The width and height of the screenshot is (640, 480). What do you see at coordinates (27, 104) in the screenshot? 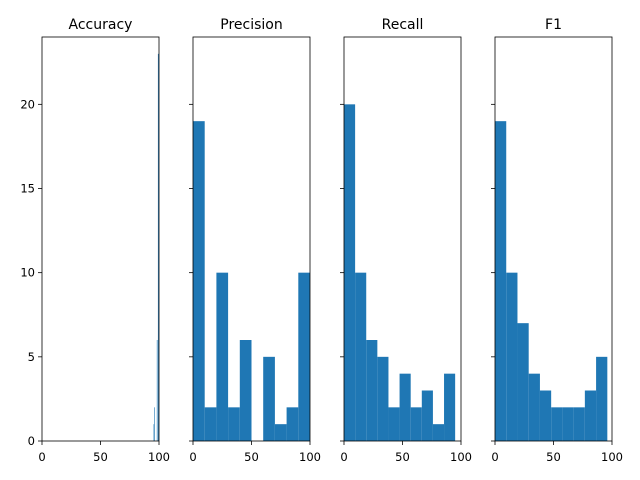
I see `y-tick-label: 20` at bounding box center [27, 104].